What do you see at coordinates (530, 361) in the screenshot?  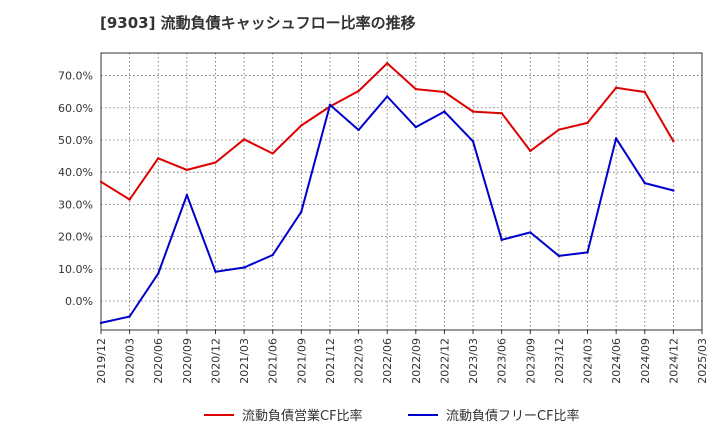 I see `x-tick-label: 2023/09` at bounding box center [530, 361].